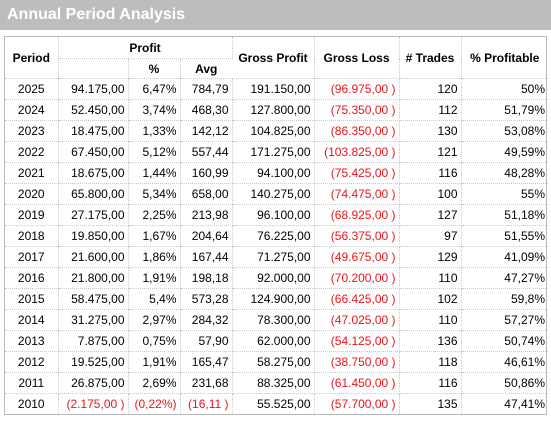 The height and width of the screenshot is (423, 551). Describe the element at coordinates (32, 152) in the screenshot. I see `cell-period: 2022` at that location.